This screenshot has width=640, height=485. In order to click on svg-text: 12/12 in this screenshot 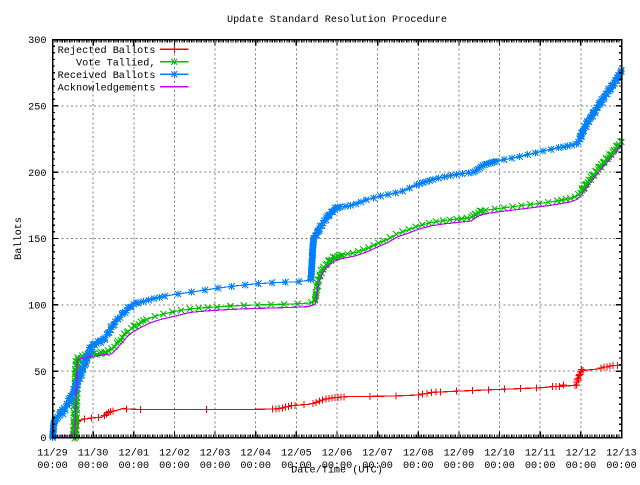, I will do `click(581, 454)`.